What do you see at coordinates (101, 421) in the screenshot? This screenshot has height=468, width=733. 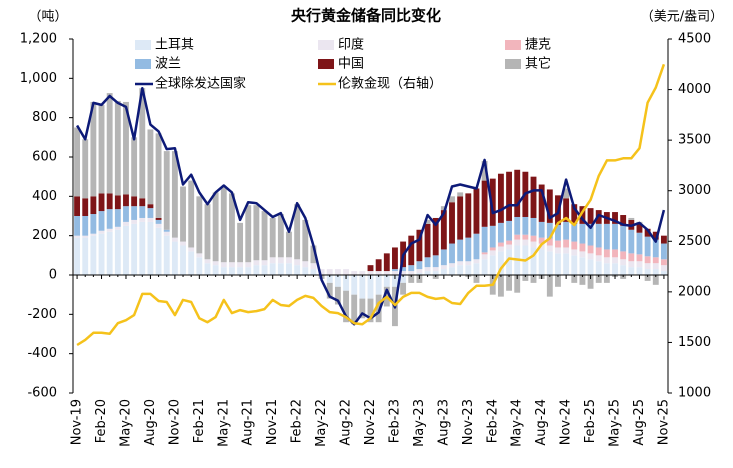 I see `x-tick-label: Feb-20` at bounding box center [101, 421].